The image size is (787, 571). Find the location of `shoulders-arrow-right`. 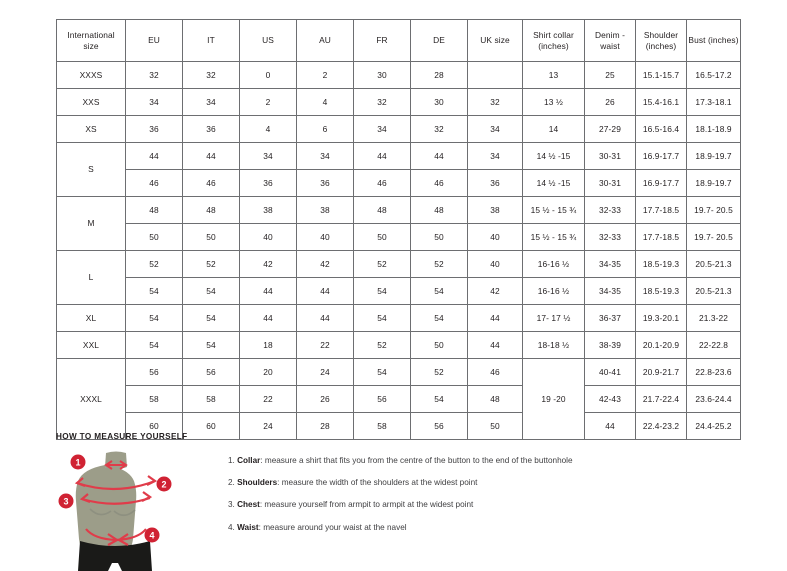

shoulders-arrow-right is located at coordinates (152, 480).